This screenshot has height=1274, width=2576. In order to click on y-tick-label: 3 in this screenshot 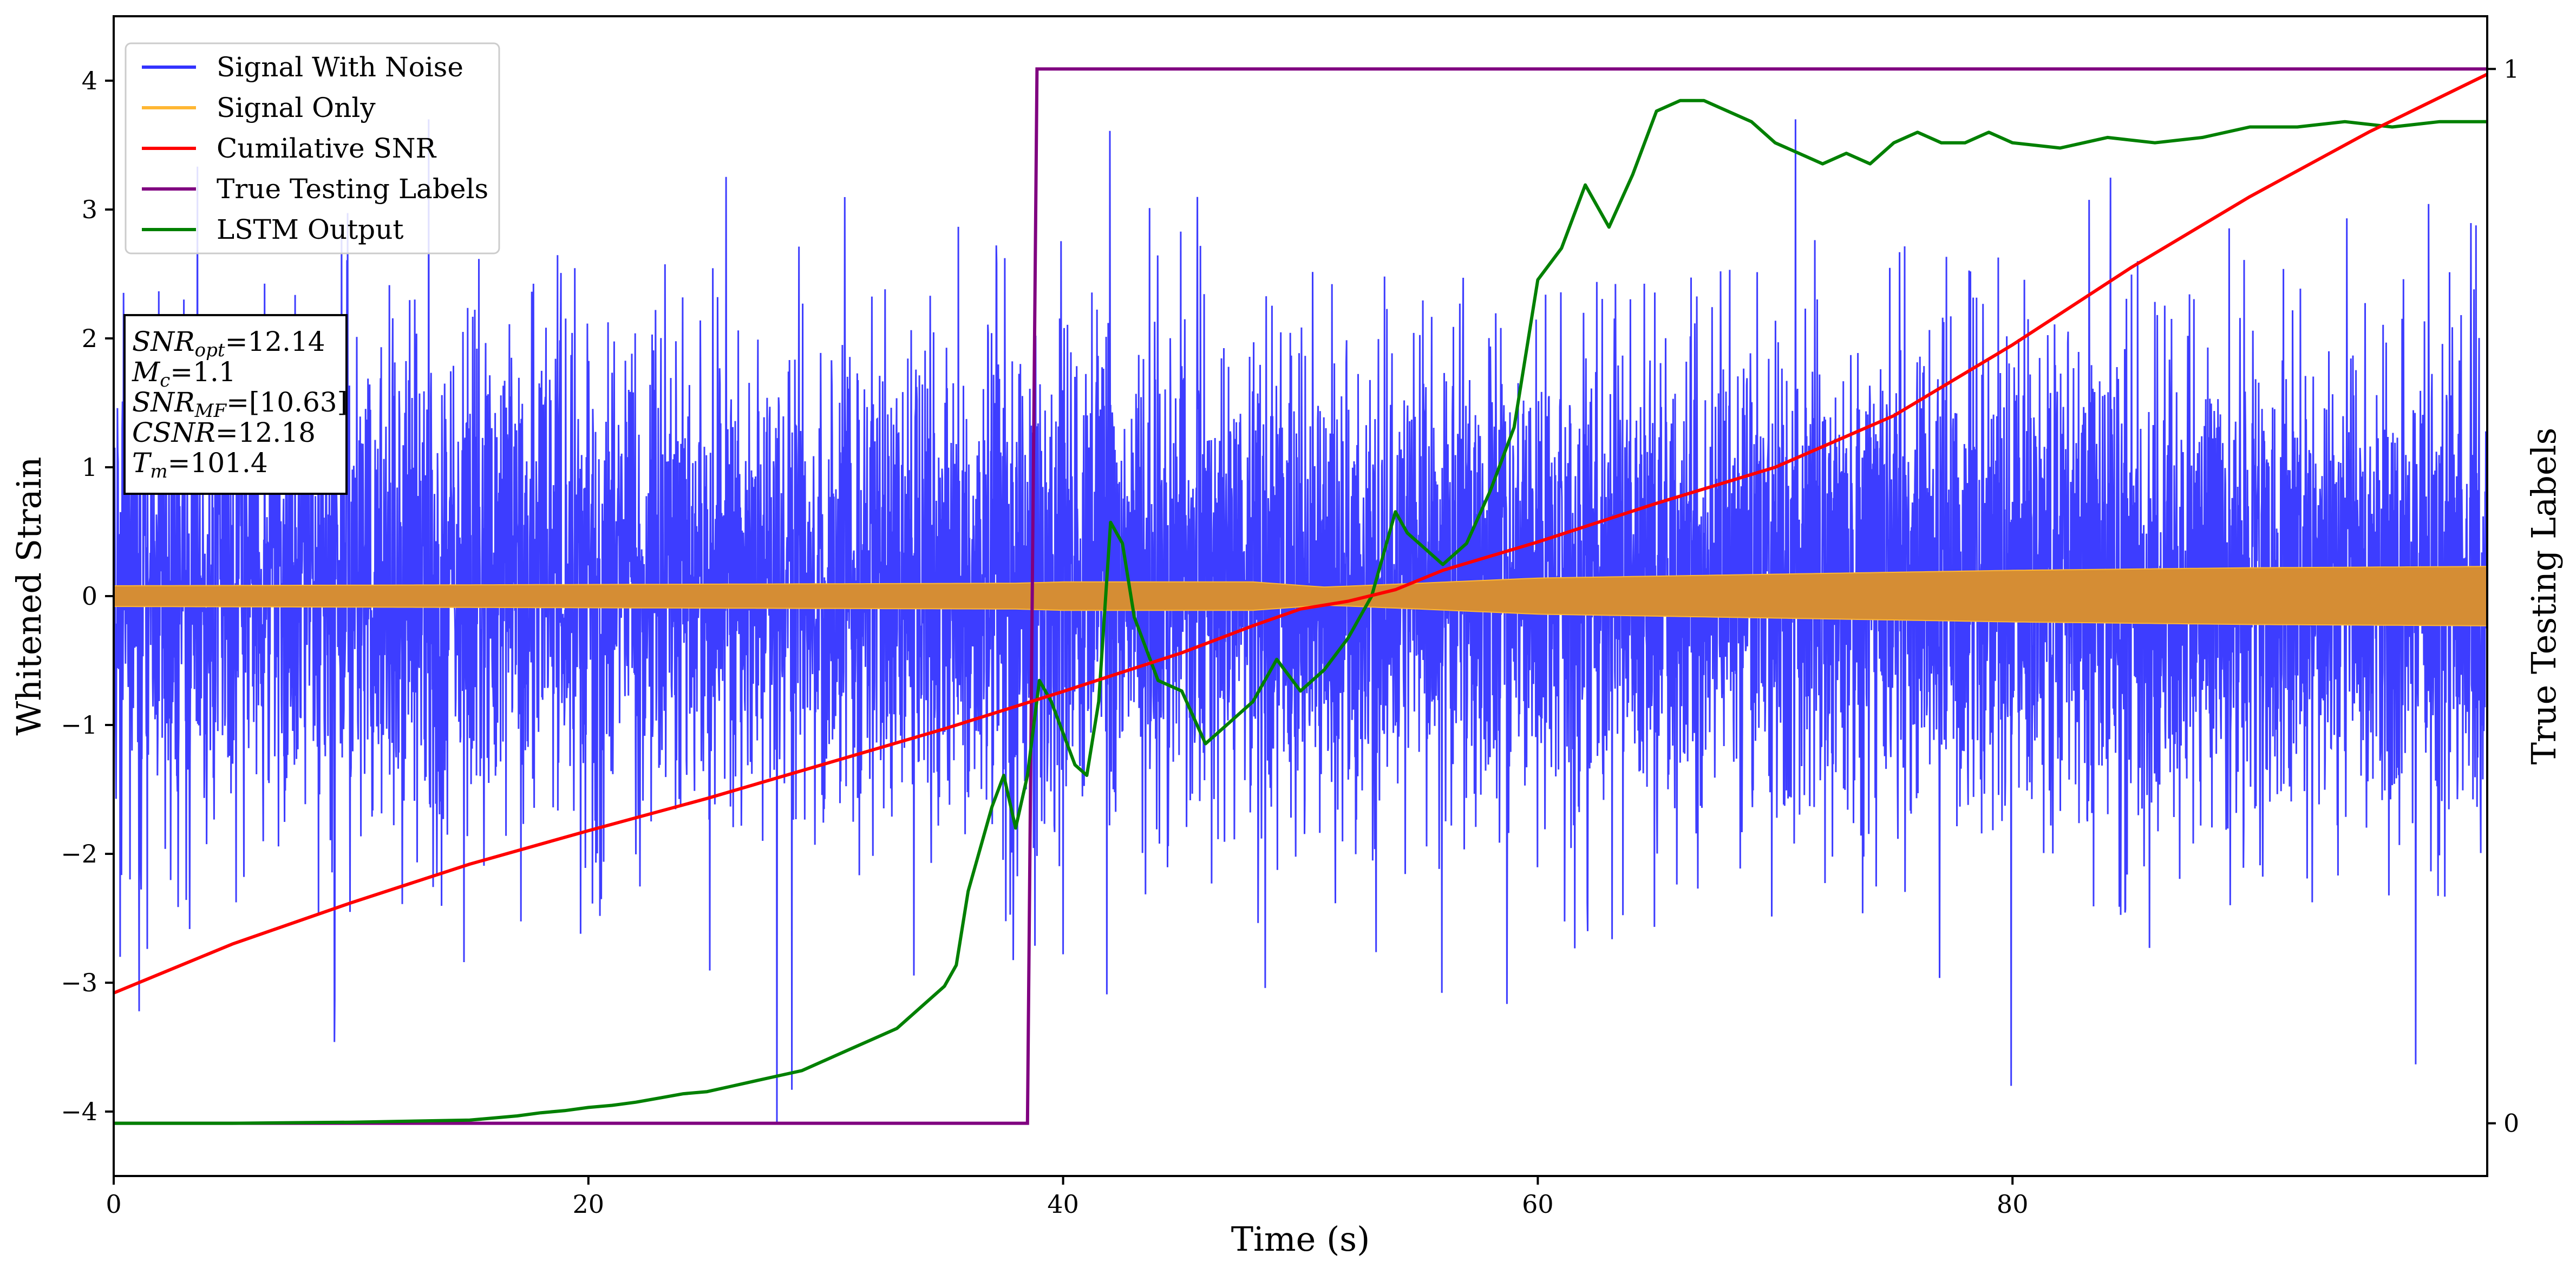, I will do `click(90, 209)`.